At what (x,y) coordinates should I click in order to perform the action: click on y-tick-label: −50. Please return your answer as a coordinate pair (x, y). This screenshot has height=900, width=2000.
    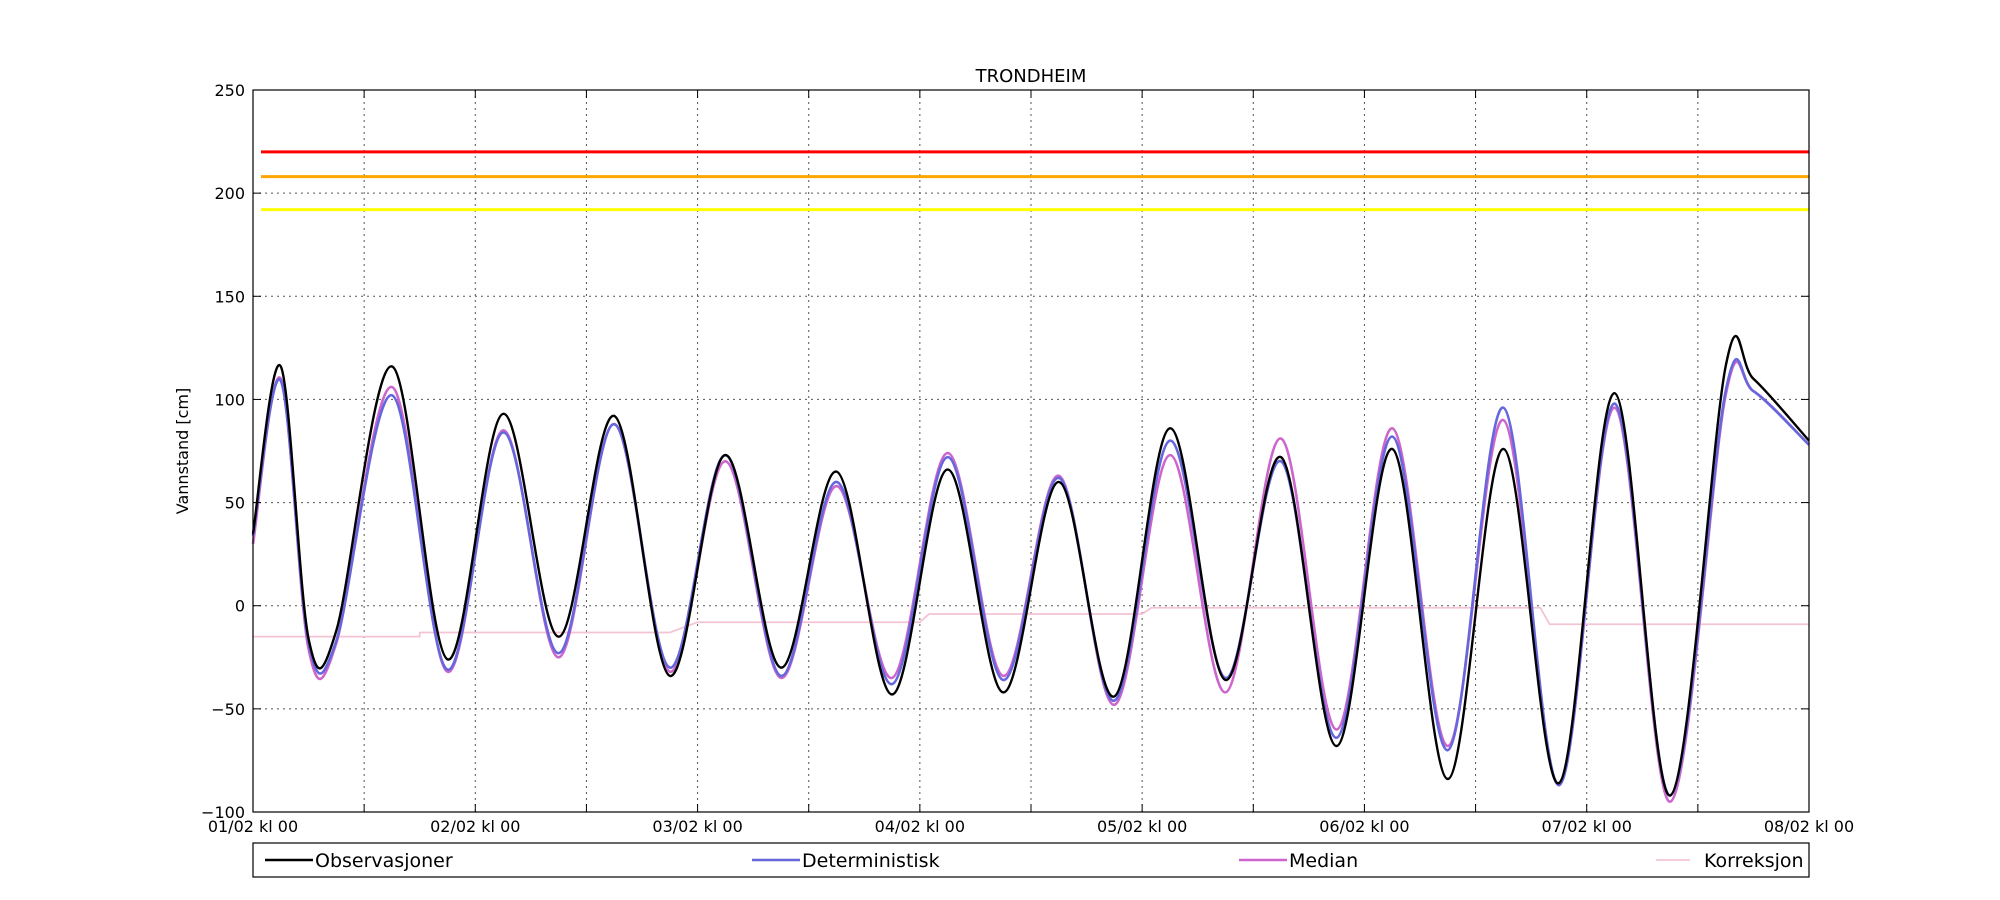
    Looking at the image, I should click on (228, 709).